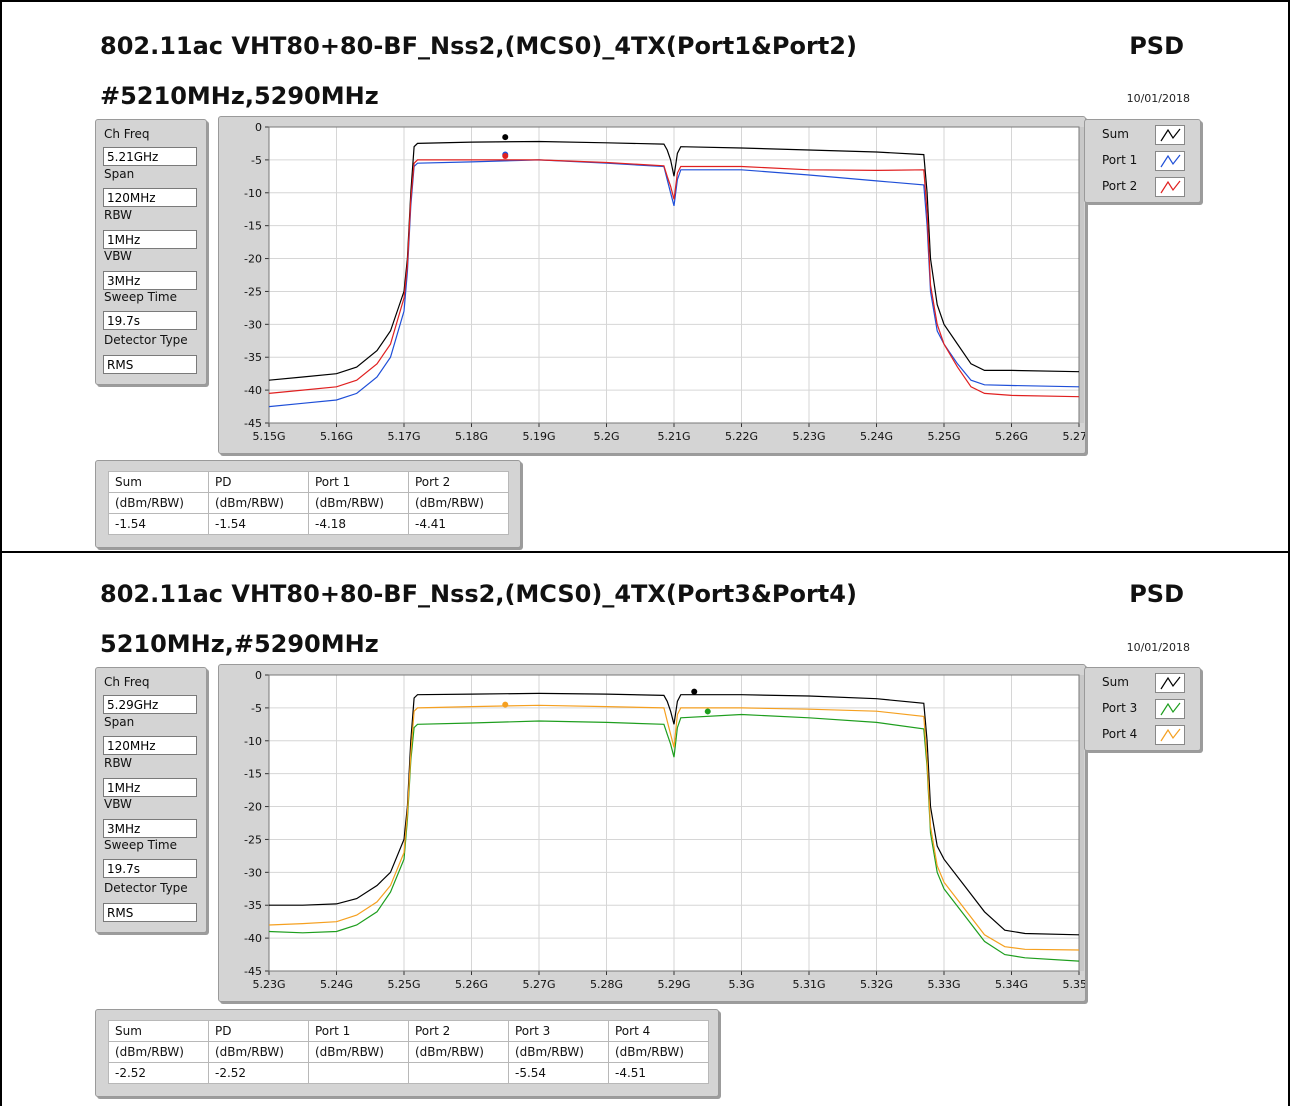 The image size is (1290, 1106). What do you see at coordinates (268, 436) in the screenshot?
I see `x-tick-label: 5.15G` at bounding box center [268, 436].